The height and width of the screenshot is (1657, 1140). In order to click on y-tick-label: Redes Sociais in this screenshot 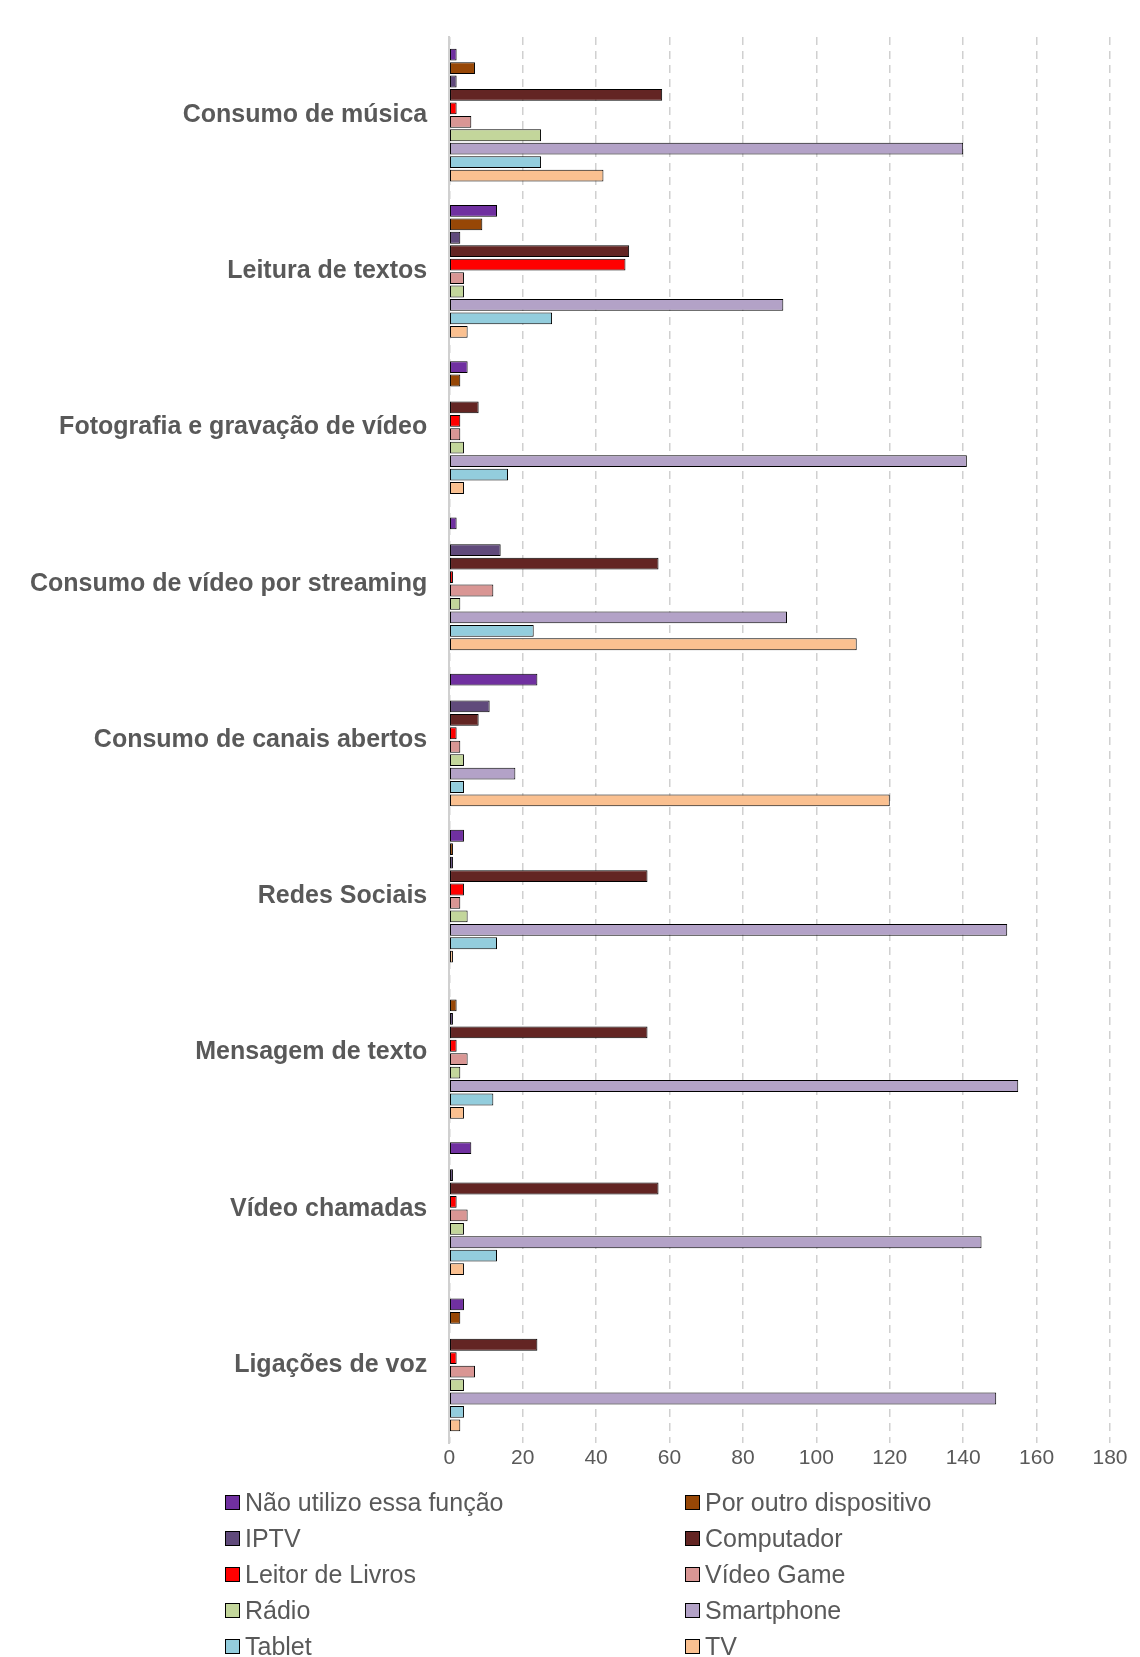, I will do `click(342, 894)`.